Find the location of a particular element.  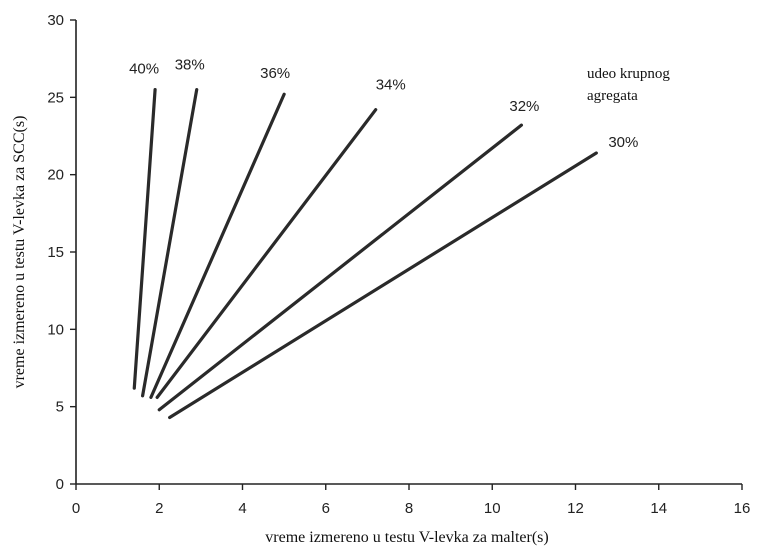

x-tick-label: 12 is located at coordinates (575, 508).